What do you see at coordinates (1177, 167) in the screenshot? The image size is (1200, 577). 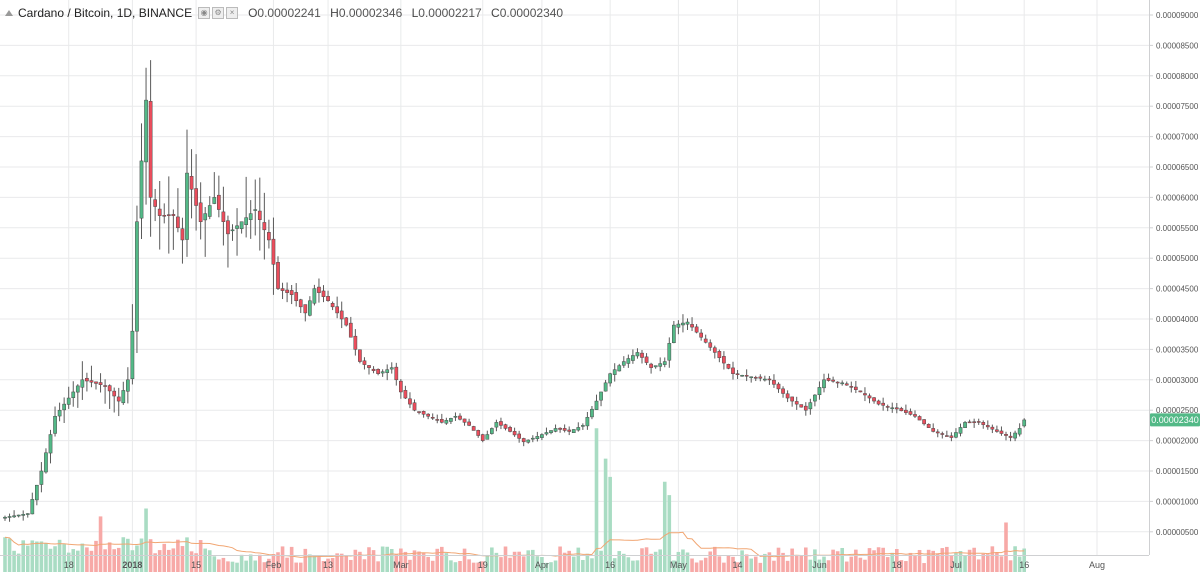 I see `y-tick-label: 0.00006500` at bounding box center [1177, 167].